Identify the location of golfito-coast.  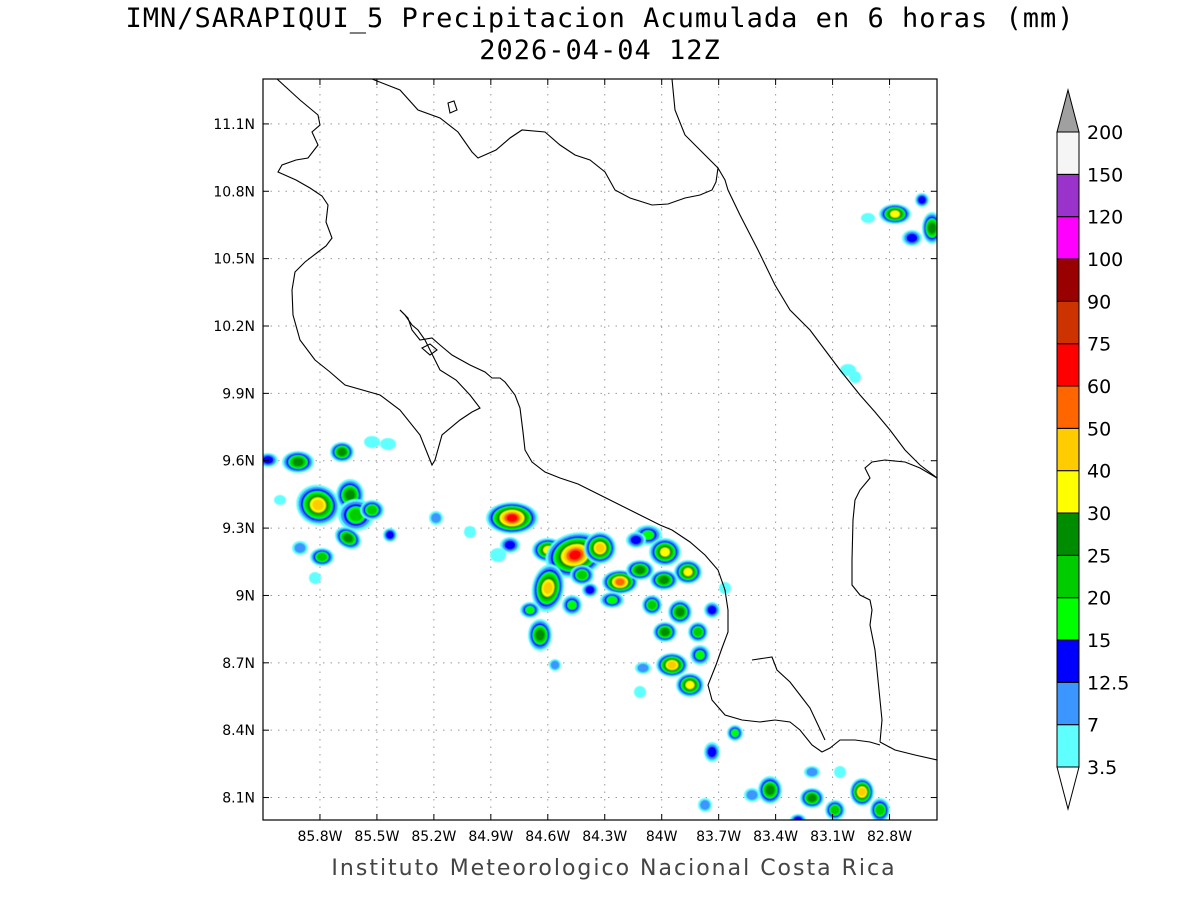
(788, 698).